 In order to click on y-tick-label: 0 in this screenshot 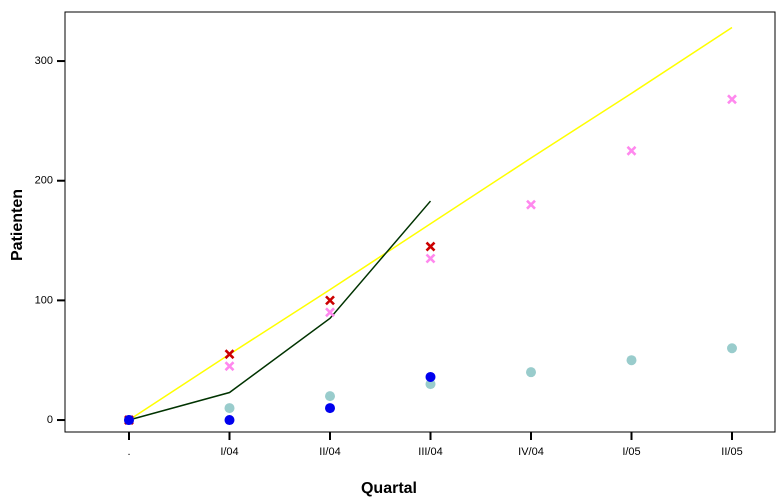, I will do `click(50, 420)`.